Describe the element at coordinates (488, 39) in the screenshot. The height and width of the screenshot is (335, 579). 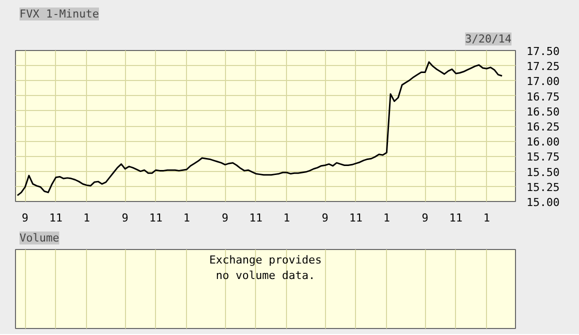
I see `text: 3/20/14` at that location.